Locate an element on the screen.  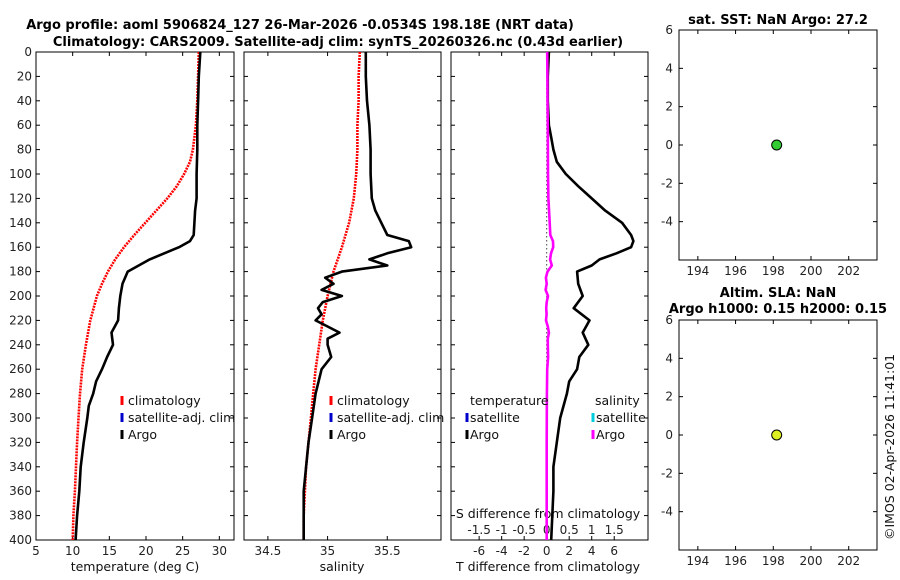
sst-title: sat. SST: NaN Argo: 27.2 is located at coordinates (778, 20).